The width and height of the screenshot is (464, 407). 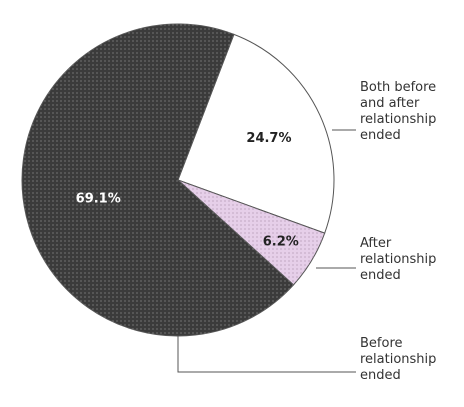 What do you see at coordinates (268, 138) in the screenshot?
I see `value-label: 24.7%` at bounding box center [268, 138].